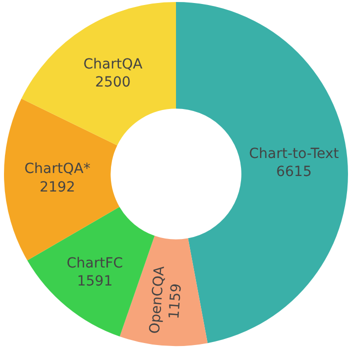 The width and height of the screenshot is (352, 348). What do you see at coordinates (294, 154) in the screenshot?
I see `slice-label: Chart-to-Text` at bounding box center [294, 154].